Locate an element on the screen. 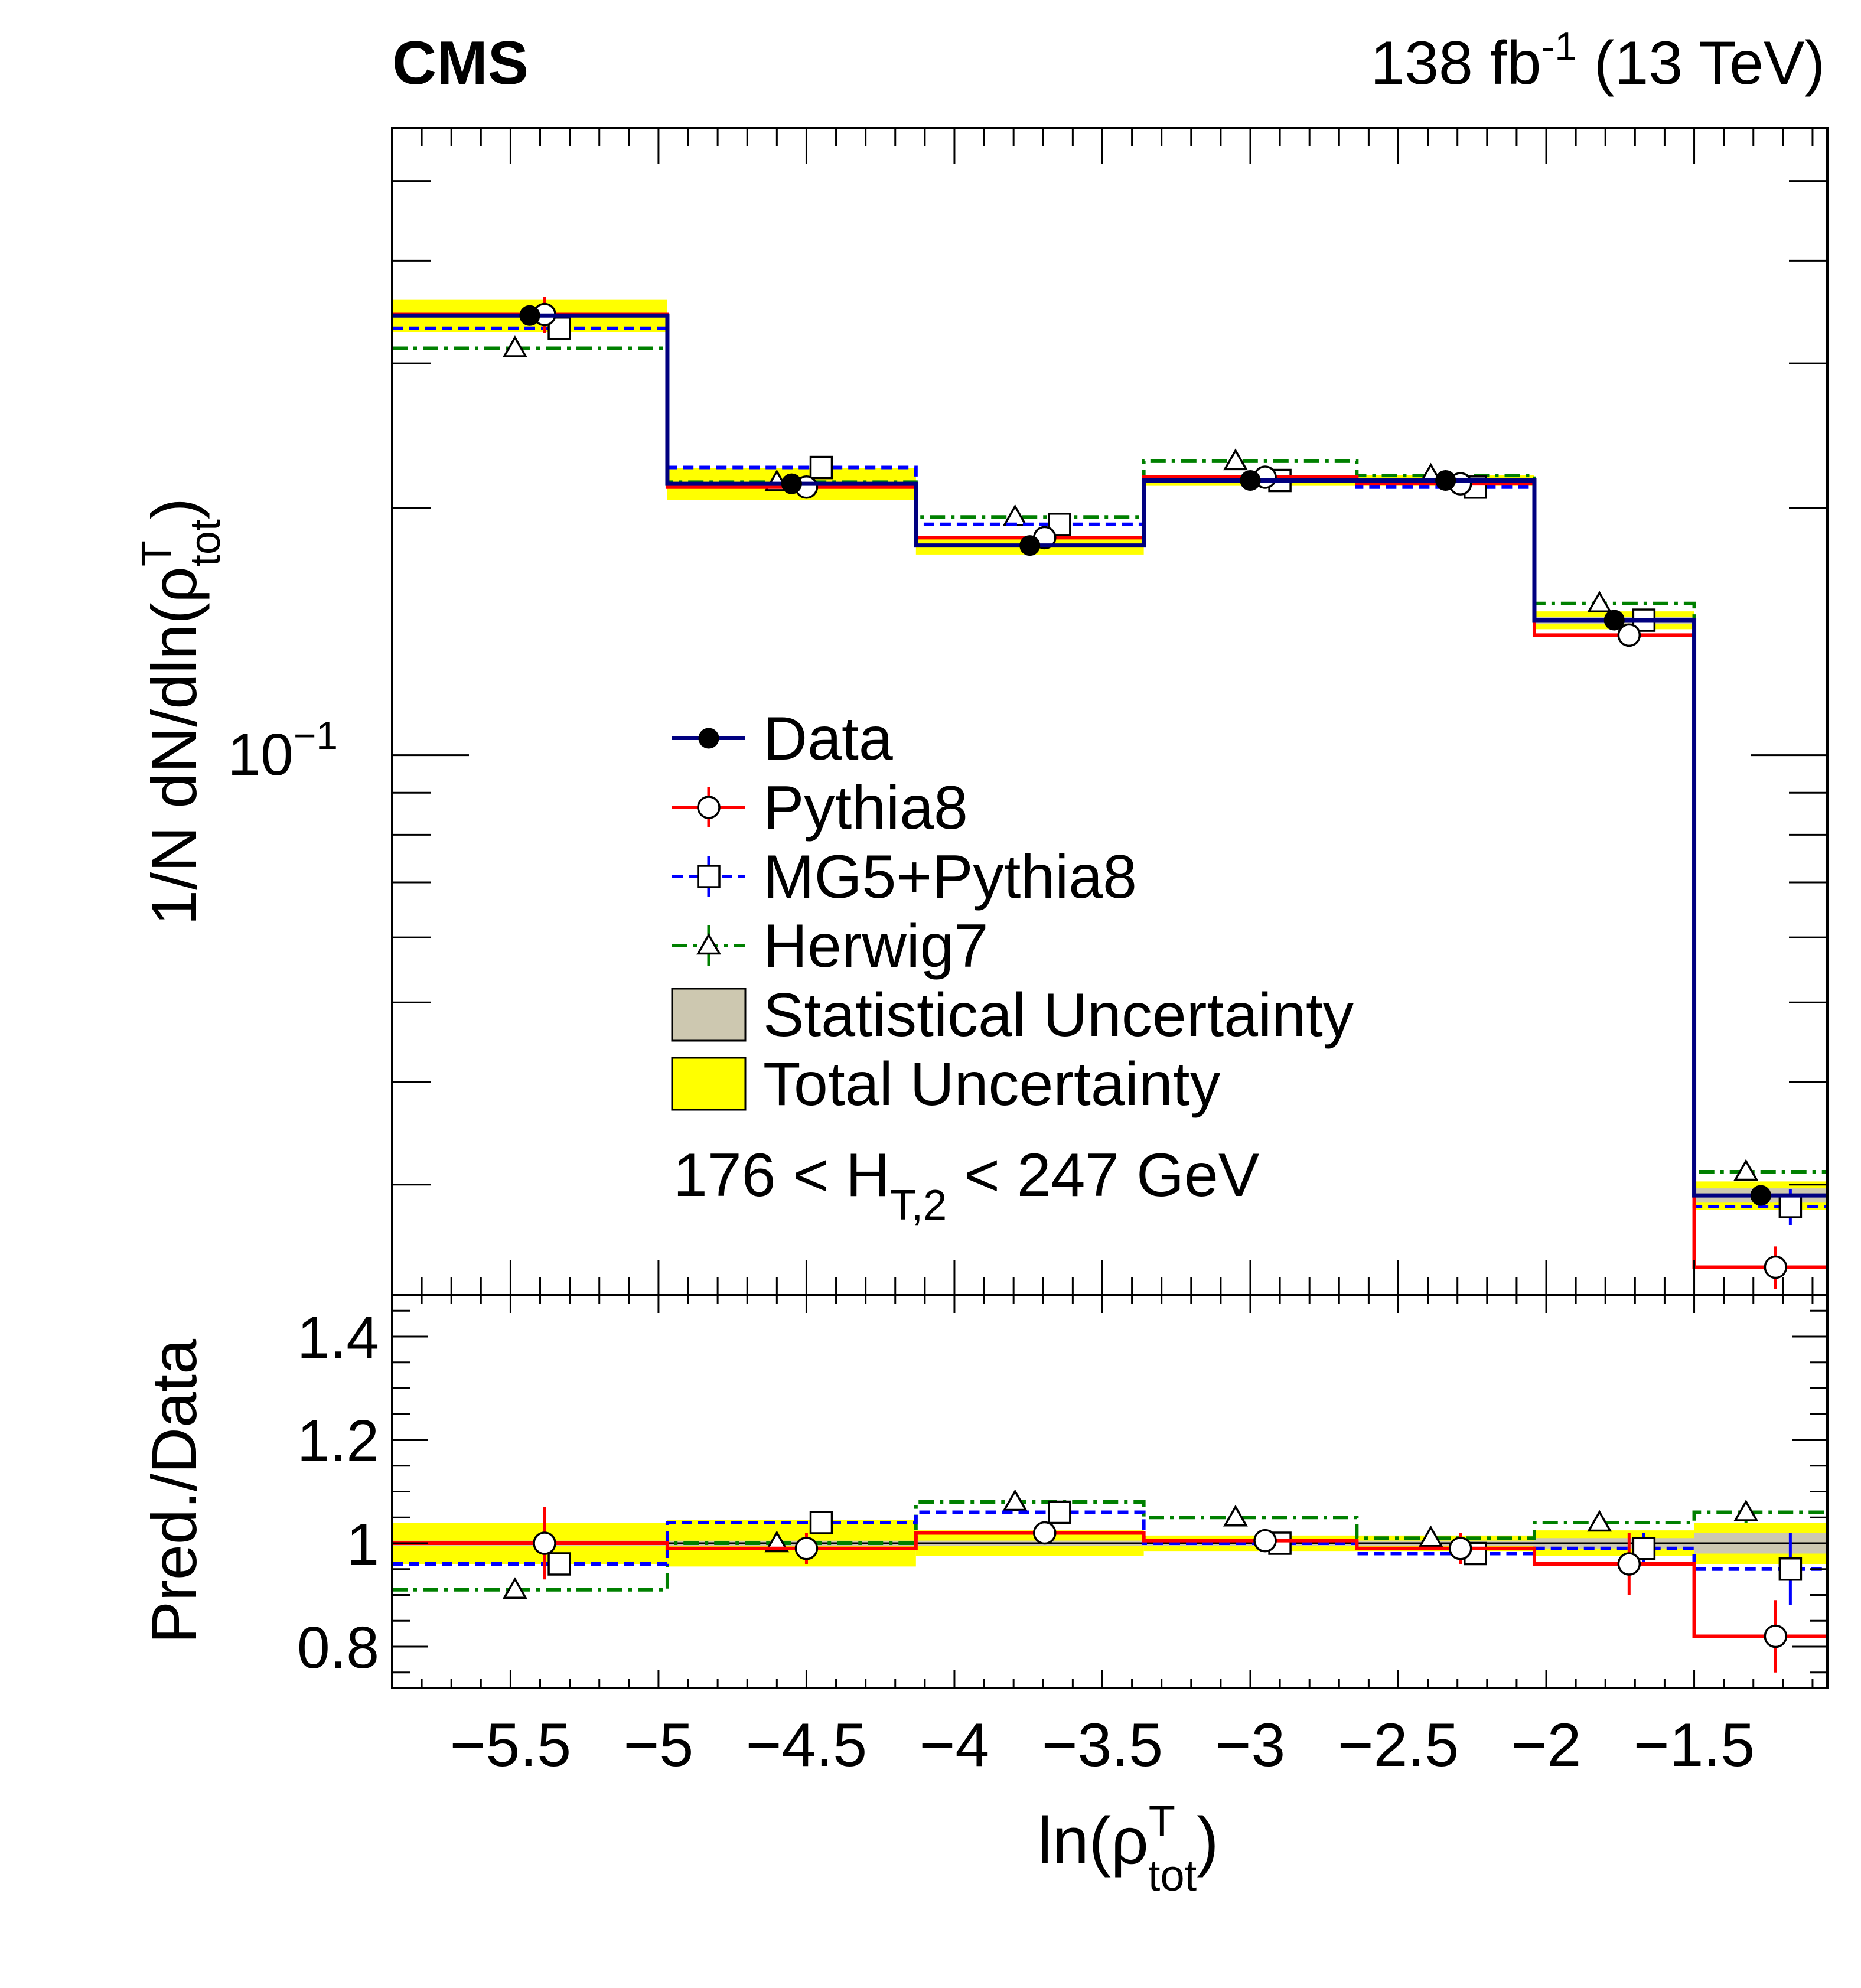 This screenshot has height=1988, width=1861. top-ylabel-sup: T is located at coordinates (157, 553).